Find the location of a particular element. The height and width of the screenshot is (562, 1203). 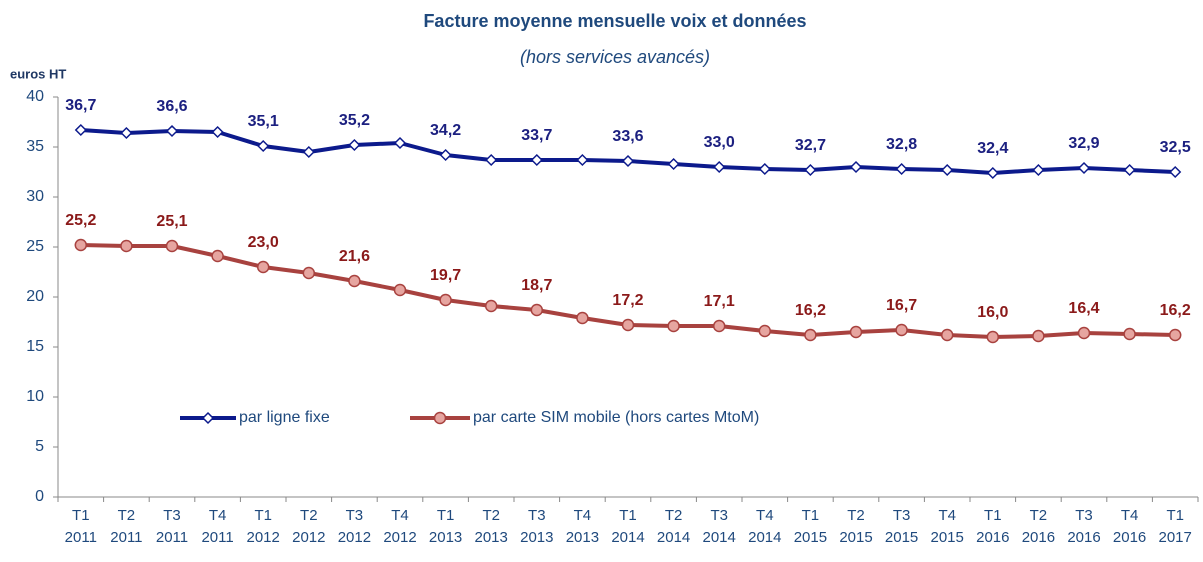

value-label: 18,7 is located at coordinates (536, 285).